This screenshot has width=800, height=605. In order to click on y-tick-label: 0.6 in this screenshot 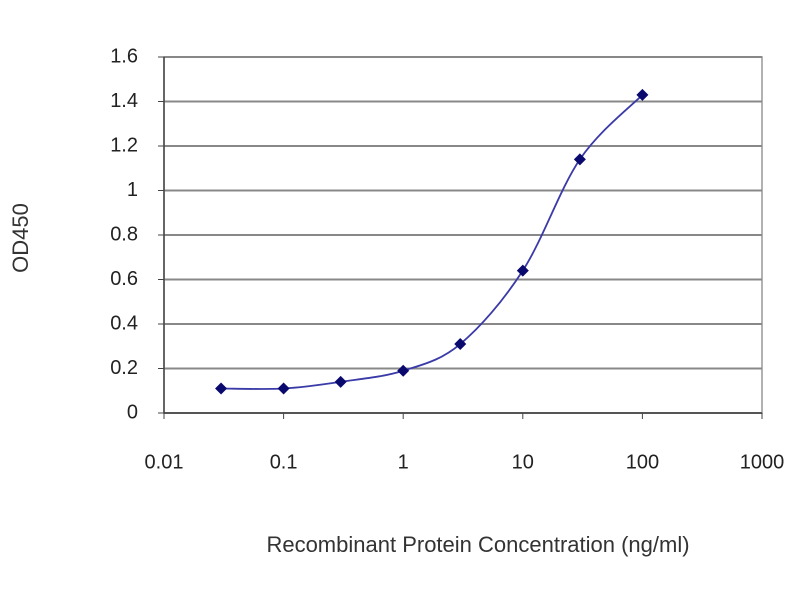, I will do `click(124, 279)`.